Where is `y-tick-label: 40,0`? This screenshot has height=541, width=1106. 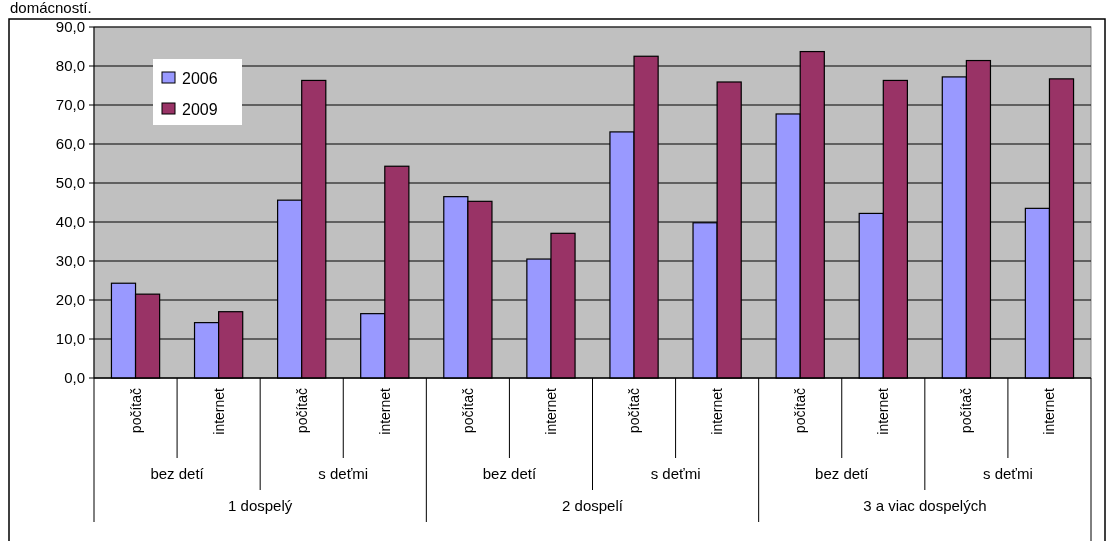 y-tick-label: 40,0 is located at coordinates (70, 222).